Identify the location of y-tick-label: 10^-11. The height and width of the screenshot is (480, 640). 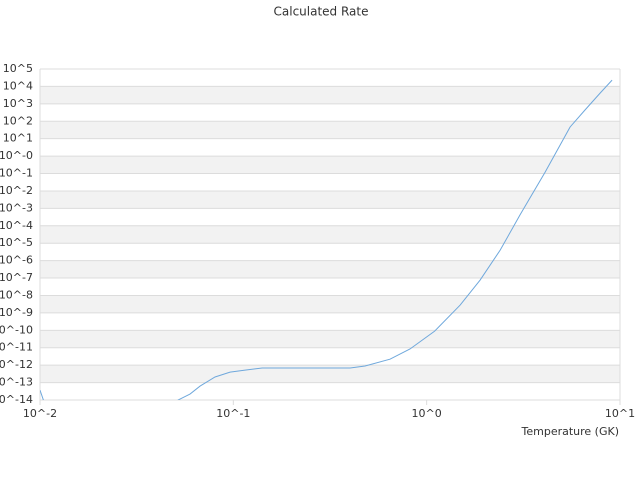
(16, 347).